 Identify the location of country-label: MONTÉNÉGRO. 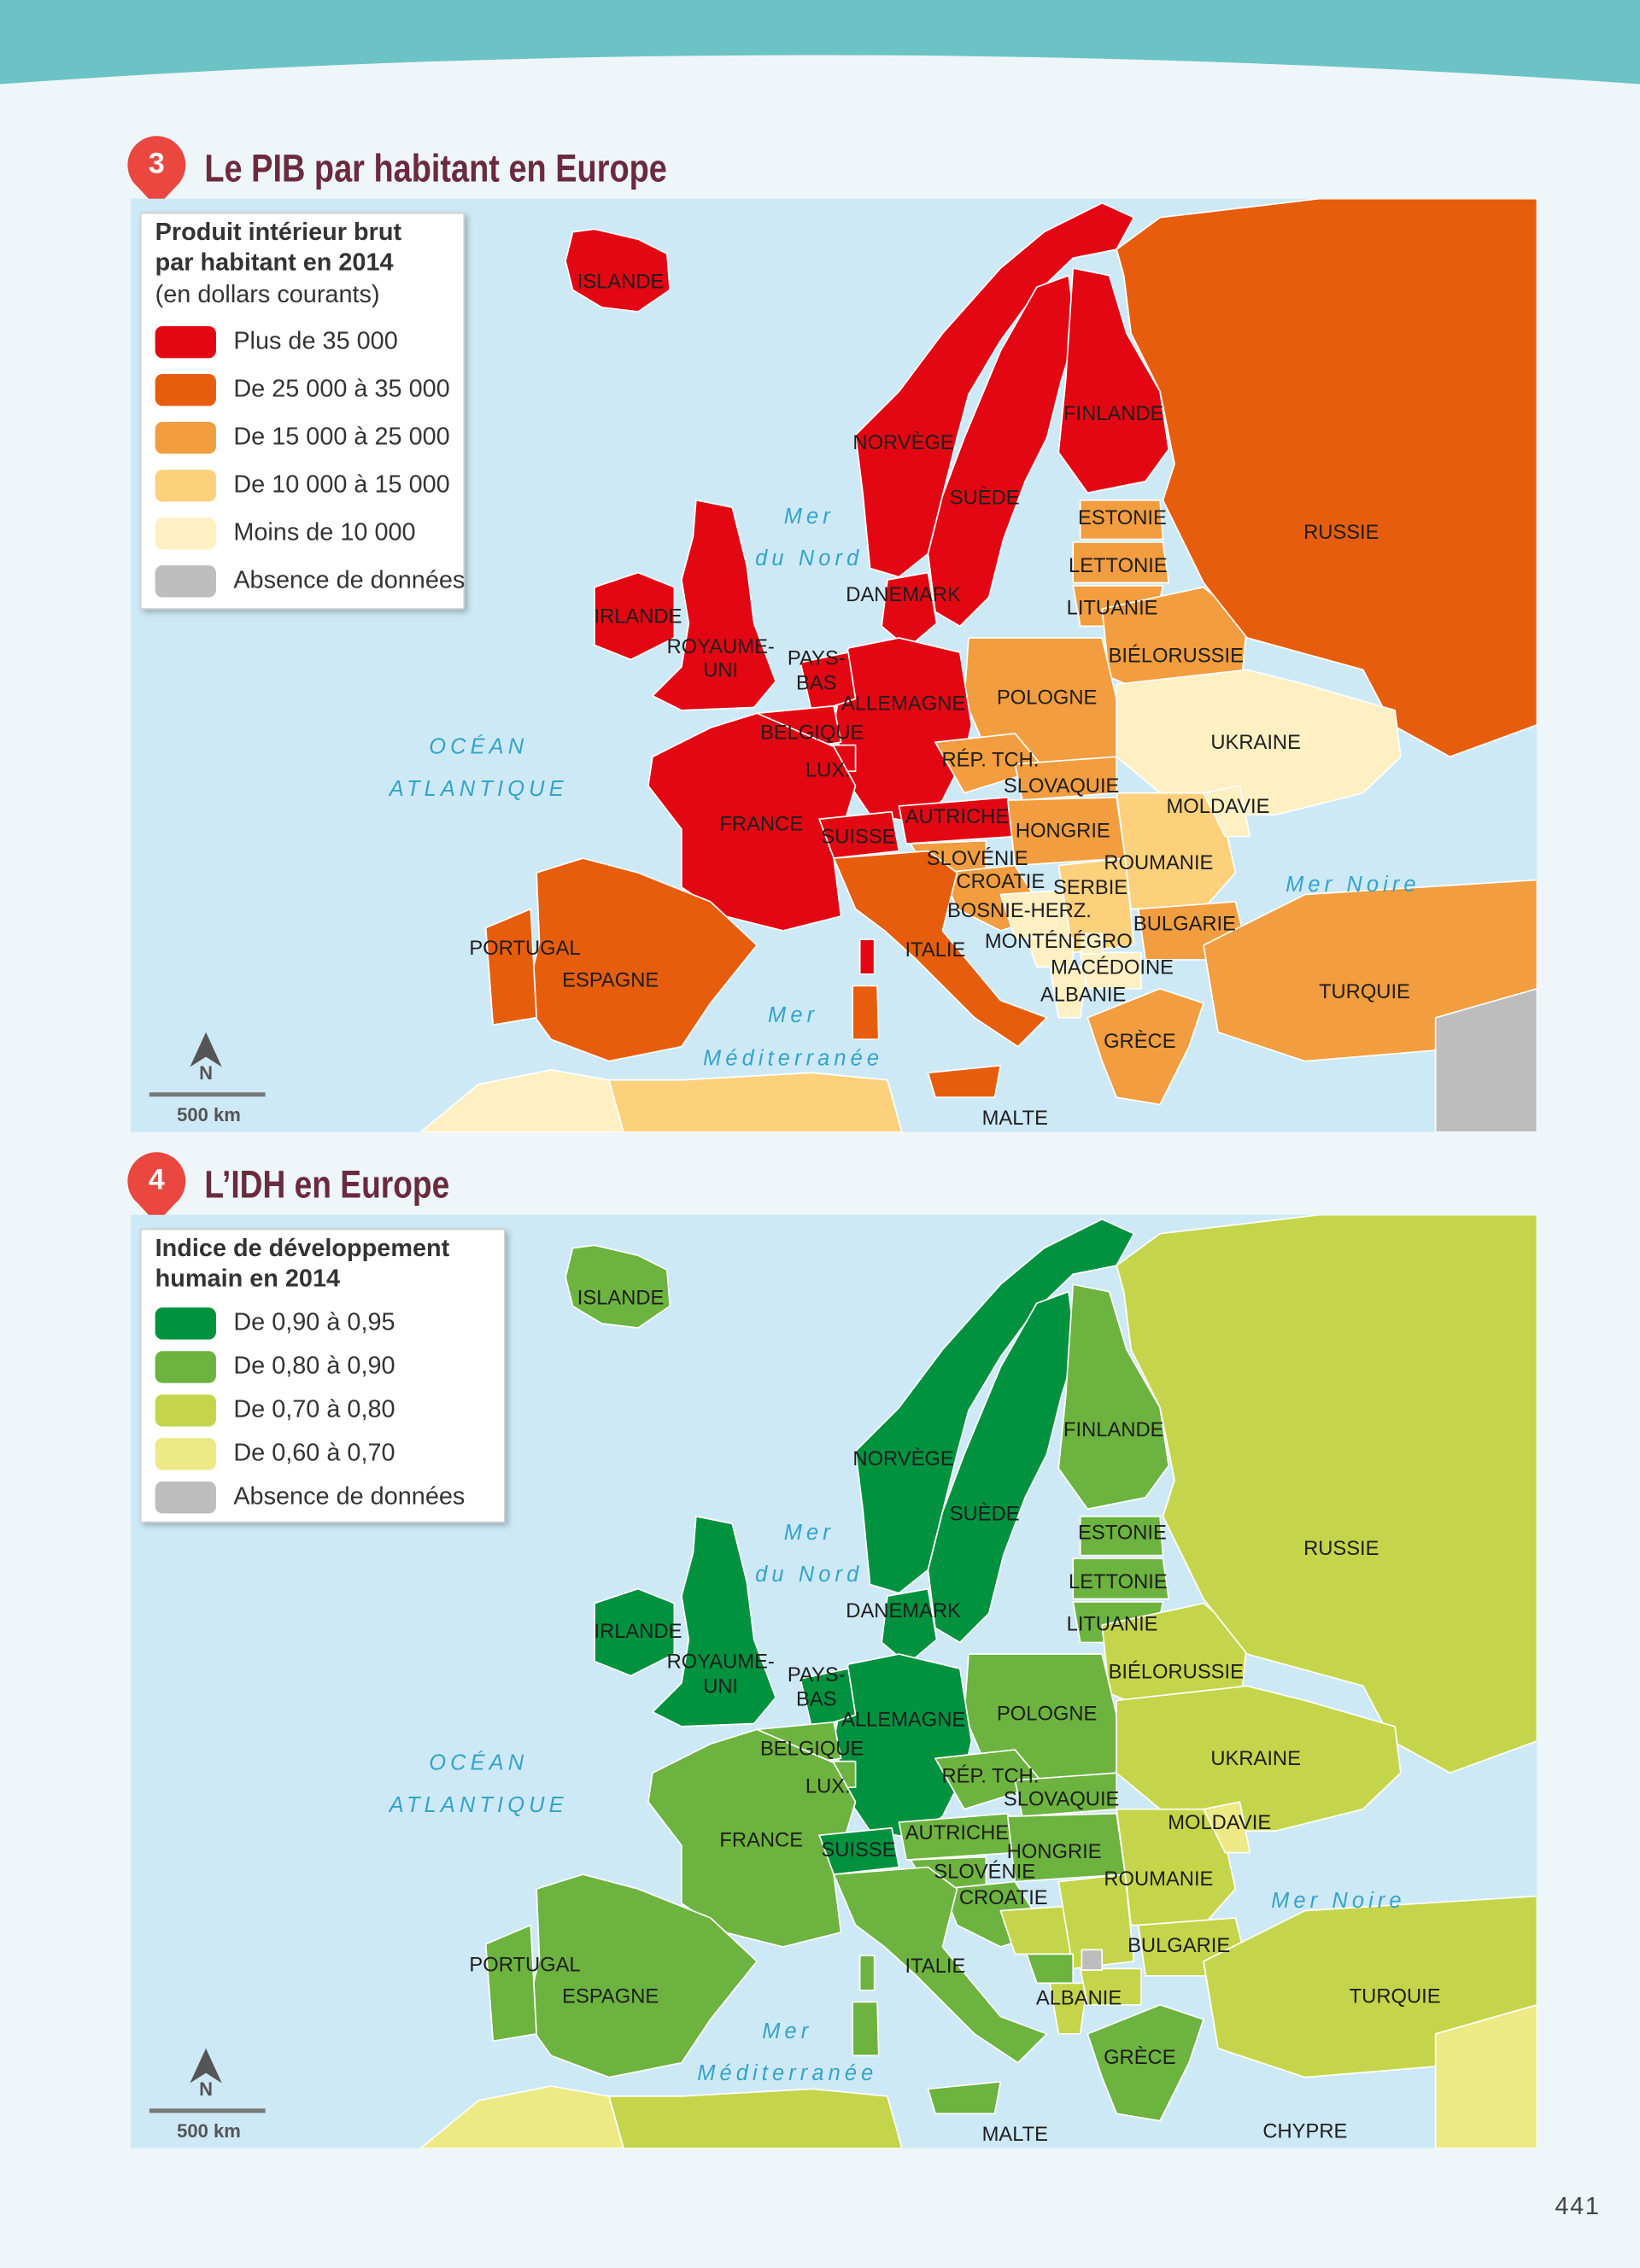
(1059, 941).